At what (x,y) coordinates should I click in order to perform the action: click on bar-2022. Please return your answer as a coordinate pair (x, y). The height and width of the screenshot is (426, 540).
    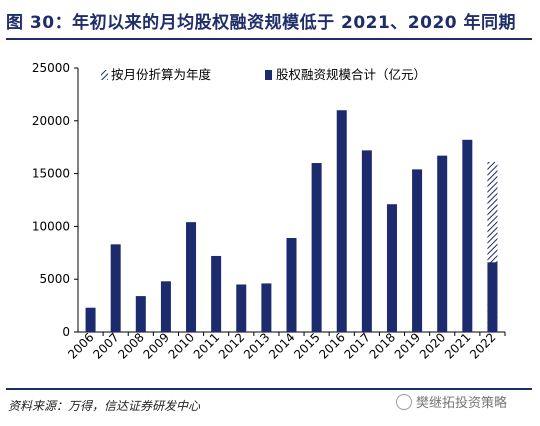
    Looking at the image, I should click on (492, 297).